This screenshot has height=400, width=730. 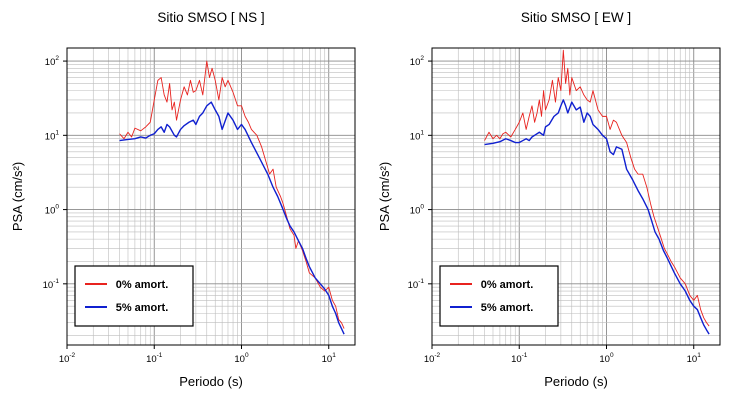 What do you see at coordinates (576, 17) in the screenshot?
I see `chart-title: Sitio SMSO [ EW ]` at bounding box center [576, 17].